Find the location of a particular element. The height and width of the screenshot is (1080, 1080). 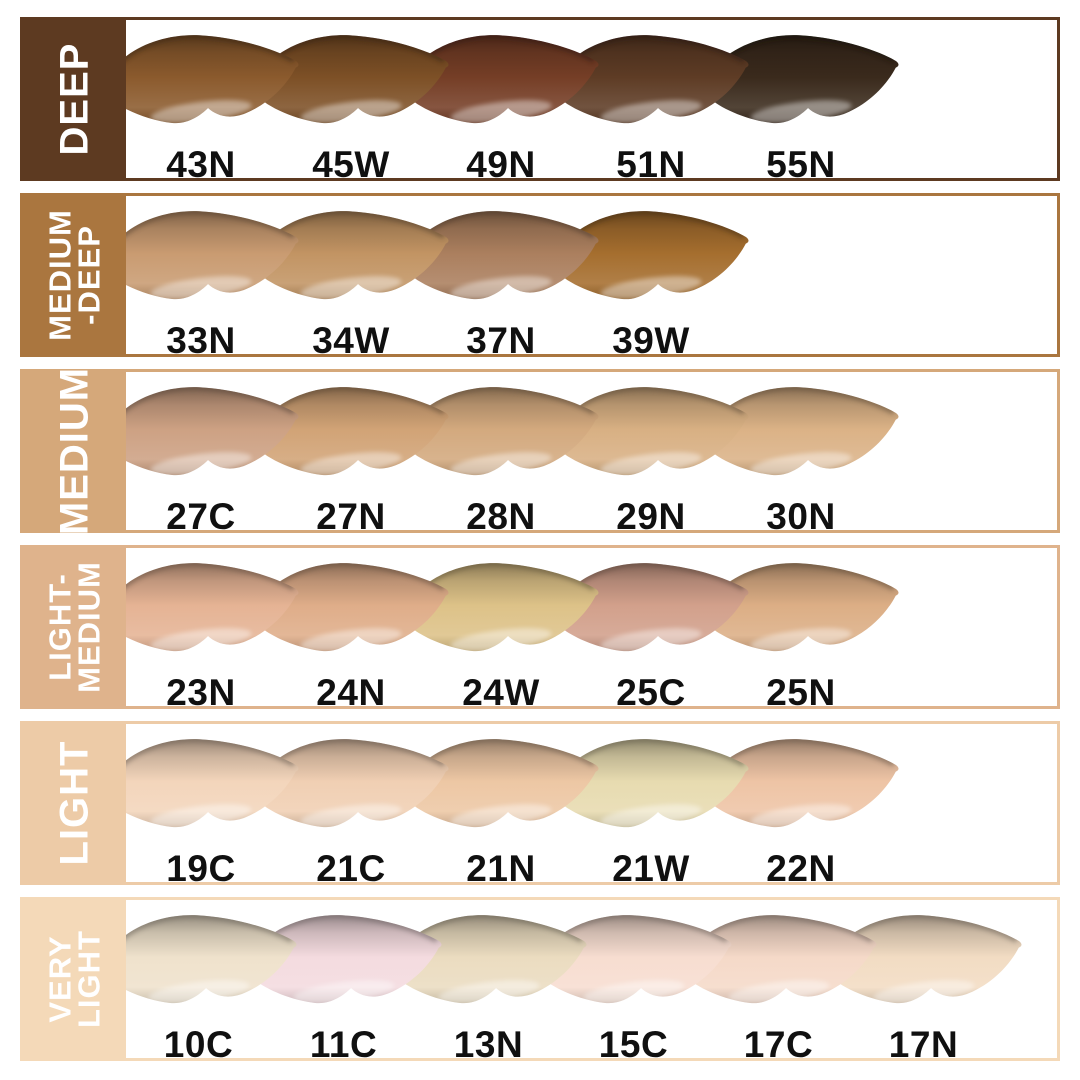

shade-code-label: 22N is located at coordinates (801, 865).